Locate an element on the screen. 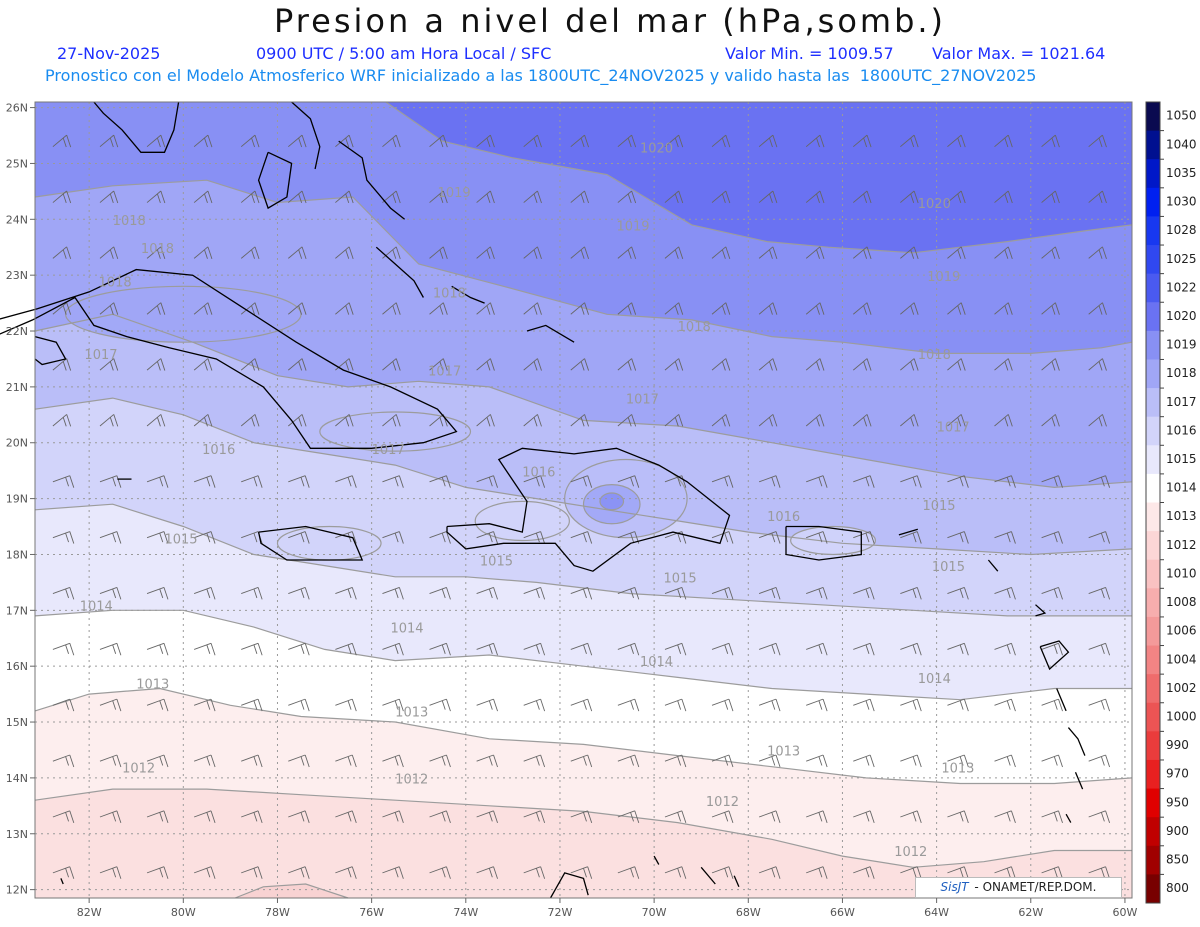 The height and width of the screenshot is (927, 1200). isobar-label: 1013 is located at coordinates (957, 768).